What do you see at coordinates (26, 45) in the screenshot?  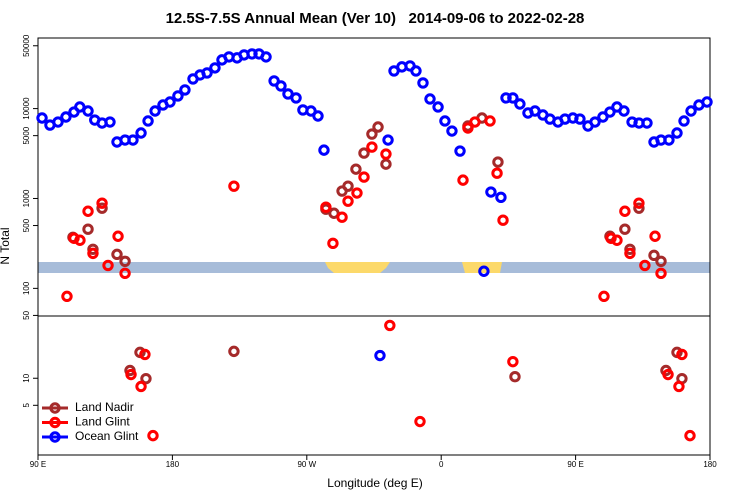 I see `y-tick-label: 50000` at bounding box center [26, 45].